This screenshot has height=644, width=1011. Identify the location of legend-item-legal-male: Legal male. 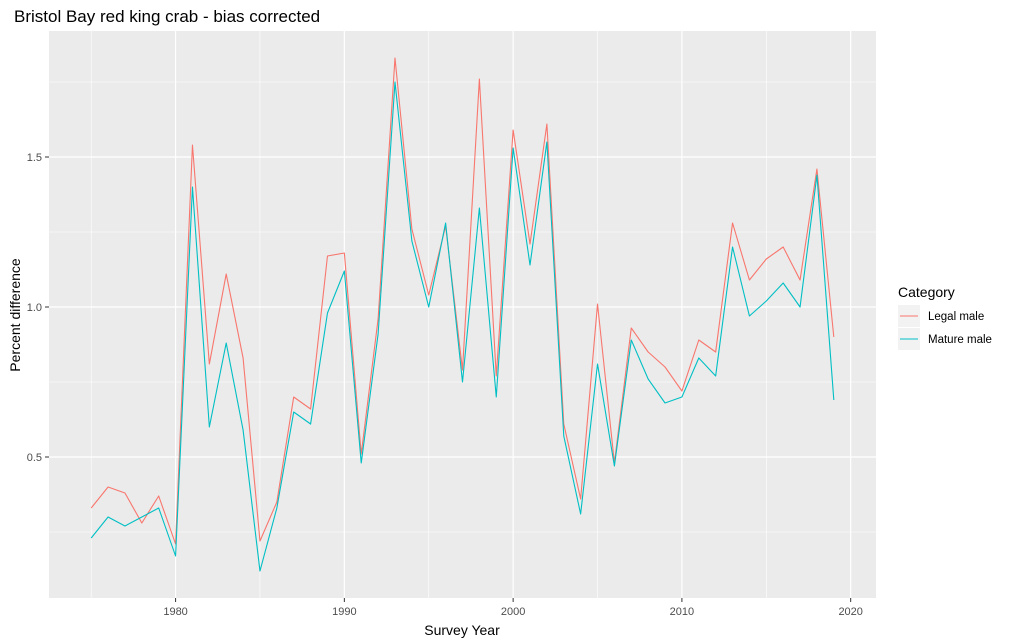
(941, 316).